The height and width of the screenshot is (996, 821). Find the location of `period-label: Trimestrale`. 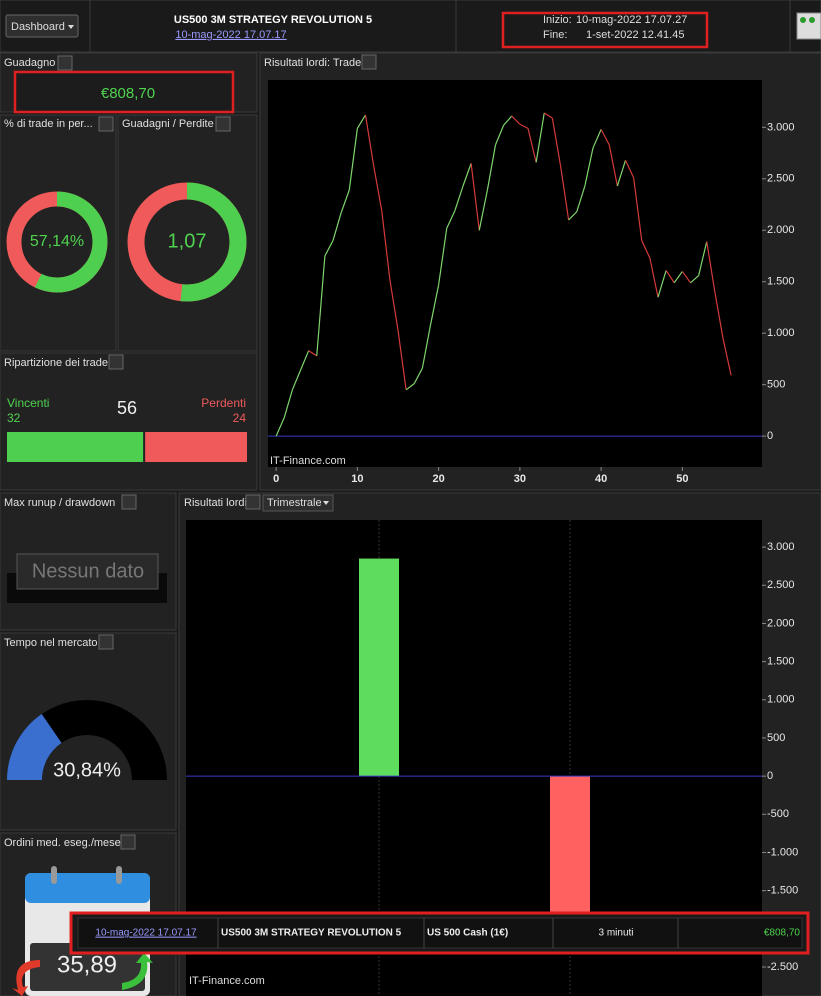

period-label: Trimestrale is located at coordinates (294, 503).